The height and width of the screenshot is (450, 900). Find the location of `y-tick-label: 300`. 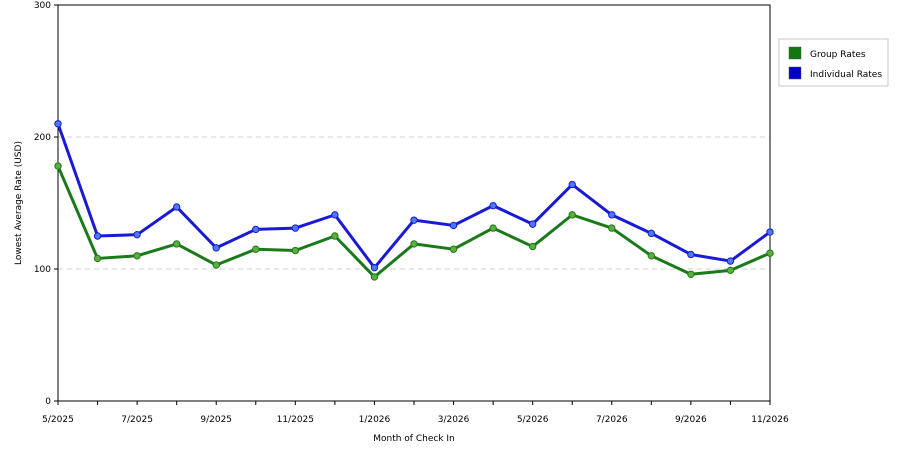

y-tick-label: 300 is located at coordinates (42, 6).